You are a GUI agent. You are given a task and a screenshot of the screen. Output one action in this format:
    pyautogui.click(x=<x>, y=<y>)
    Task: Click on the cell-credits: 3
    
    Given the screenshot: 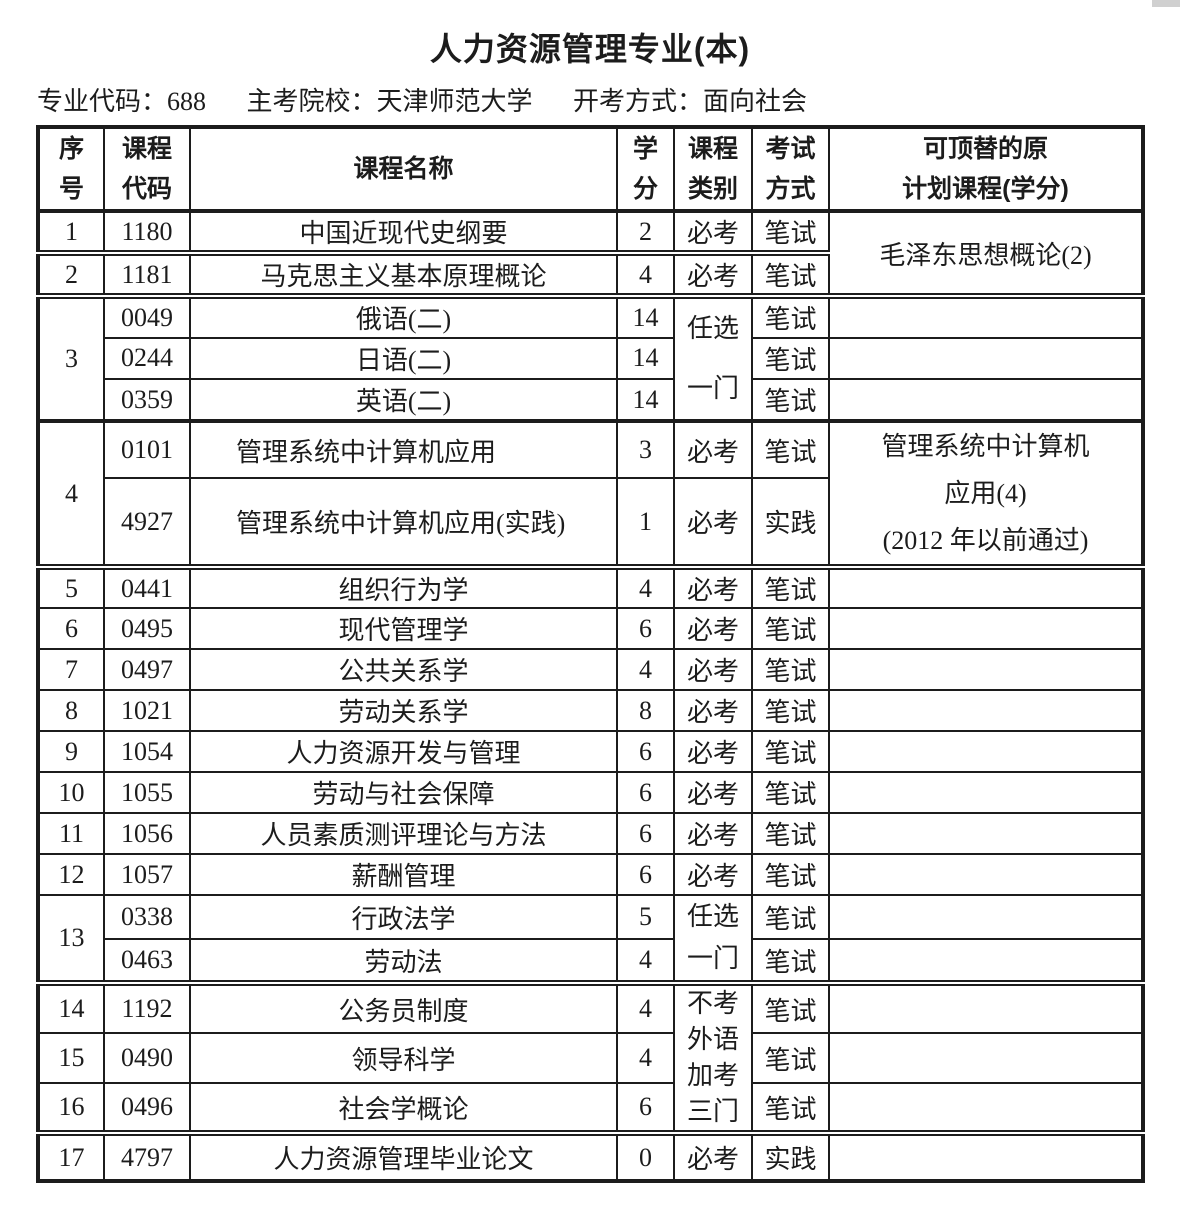 What is the action you would take?
    pyautogui.click(x=645, y=449)
    